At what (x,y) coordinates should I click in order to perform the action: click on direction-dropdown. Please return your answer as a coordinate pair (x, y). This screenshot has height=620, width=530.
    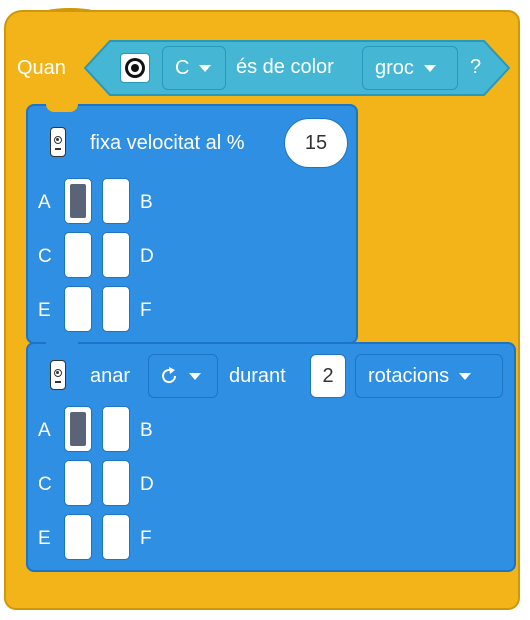
    Looking at the image, I should click on (183, 376).